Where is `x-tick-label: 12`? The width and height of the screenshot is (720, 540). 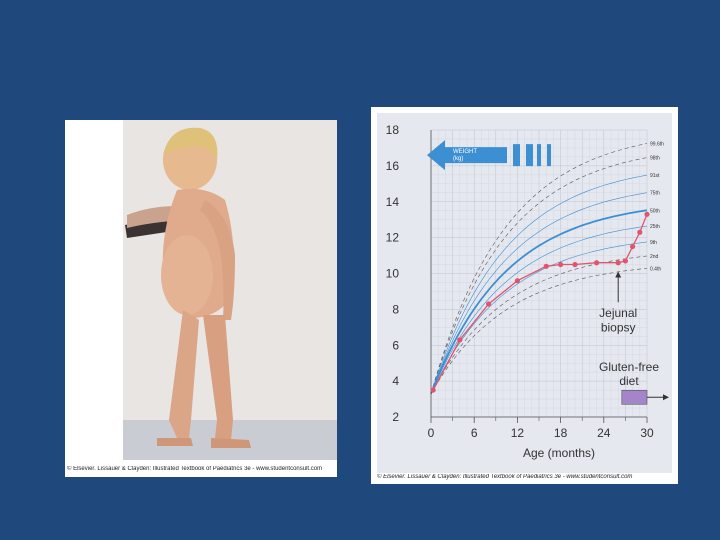 x-tick-label: 12 is located at coordinates (518, 433).